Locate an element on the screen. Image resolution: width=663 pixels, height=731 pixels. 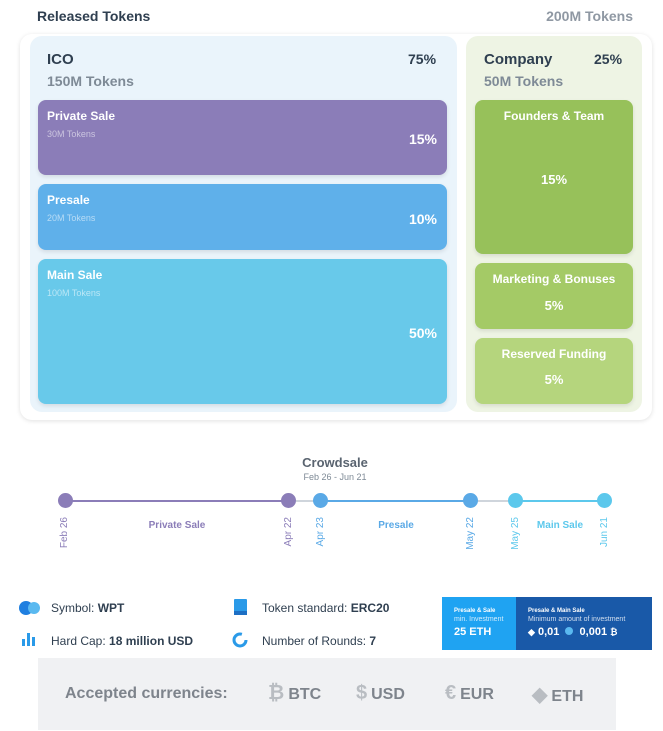
timeline-point-feb26 is located at coordinates (65, 500).